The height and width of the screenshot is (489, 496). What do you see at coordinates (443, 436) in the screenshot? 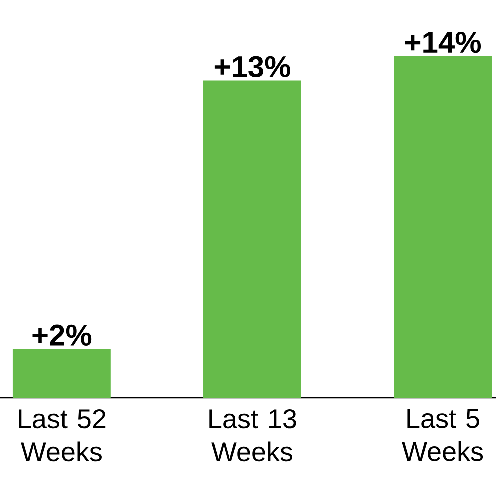
I see `x-tick-label: Last 5 Weeks` at bounding box center [443, 436].